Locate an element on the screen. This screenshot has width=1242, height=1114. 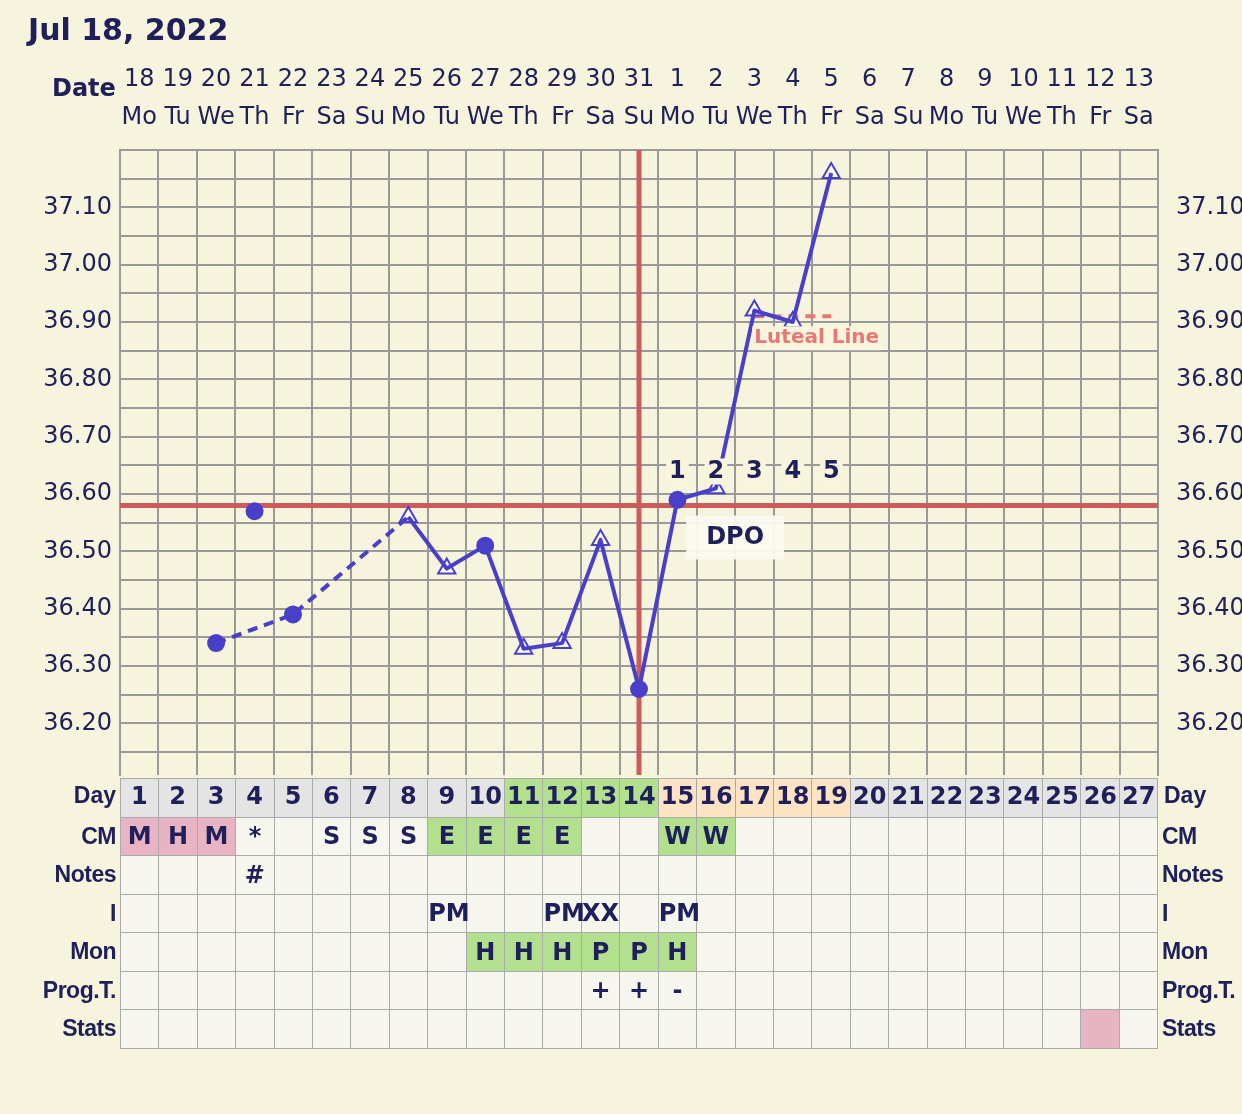
x2-tick-label: 10 is located at coordinates (485, 795).